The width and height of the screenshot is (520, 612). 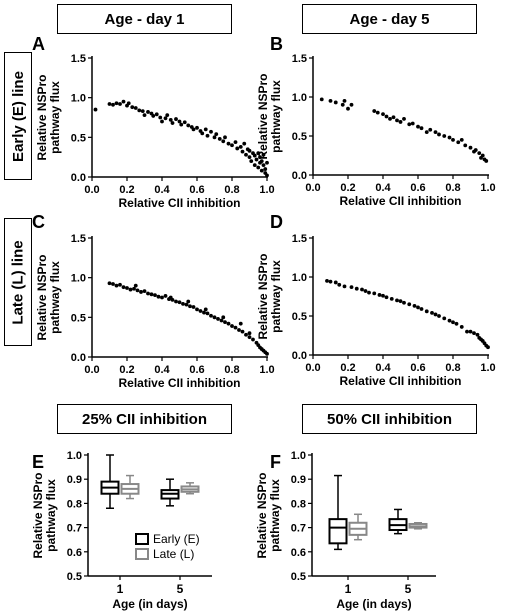 What do you see at coordinates (383, 368) in the screenshot?
I see `x-tick-label-D: 0.4` at bounding box center [383, 368].